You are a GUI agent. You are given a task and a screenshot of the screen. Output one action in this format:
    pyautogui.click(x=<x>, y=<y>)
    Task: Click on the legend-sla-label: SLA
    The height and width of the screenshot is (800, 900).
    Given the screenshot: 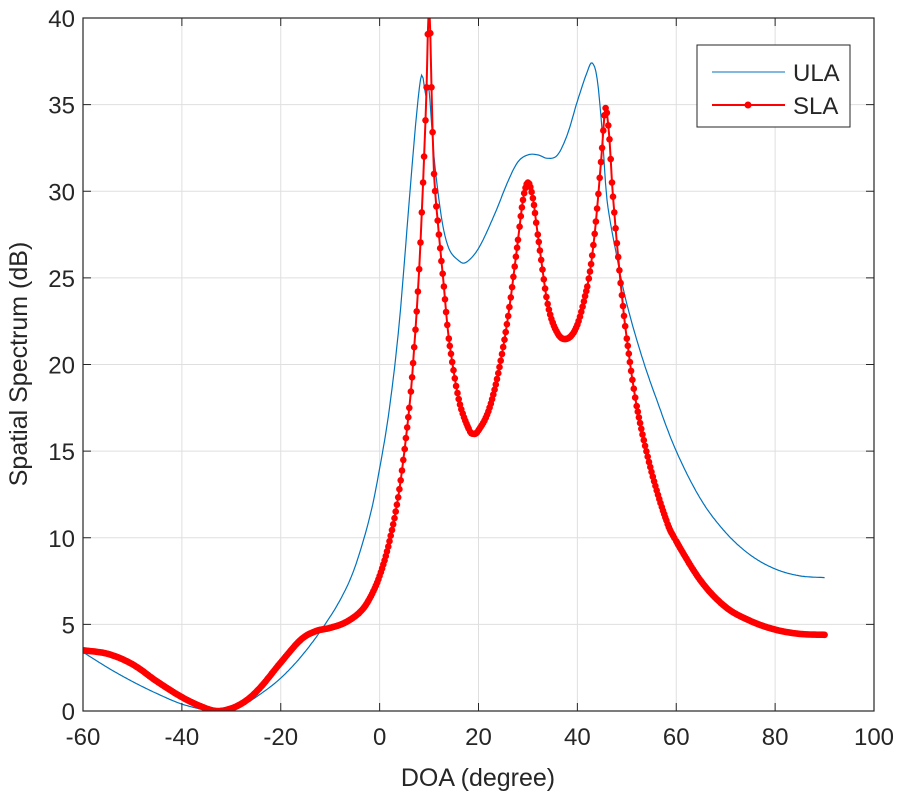 What is the action you would take?
    pyautogui.click(x=815, y=106)
    